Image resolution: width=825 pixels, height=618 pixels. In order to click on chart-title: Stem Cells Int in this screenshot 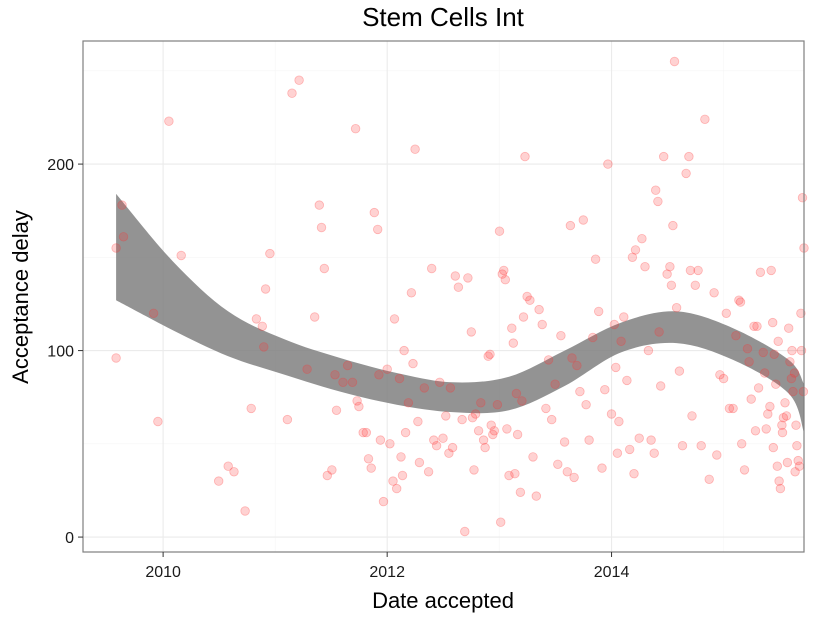, I will do `click(443, 17)`.